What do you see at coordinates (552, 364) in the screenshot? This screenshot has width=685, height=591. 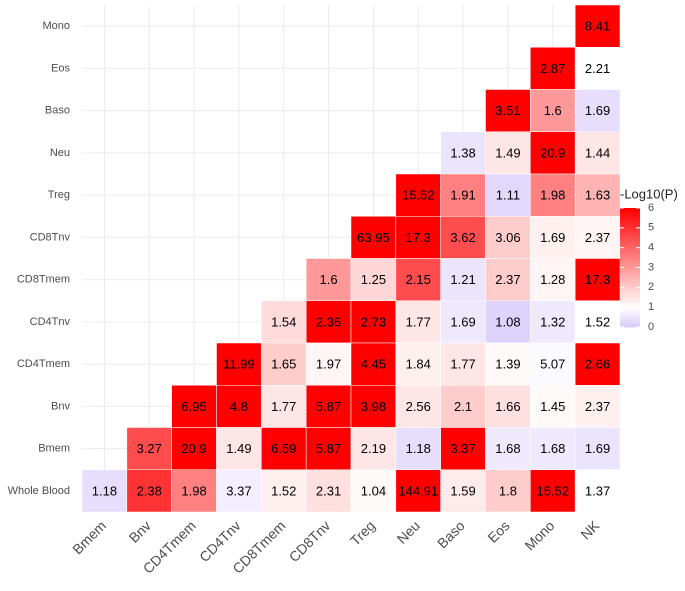 I see `cell-label: 5.07` at bounding box center [552, 364].